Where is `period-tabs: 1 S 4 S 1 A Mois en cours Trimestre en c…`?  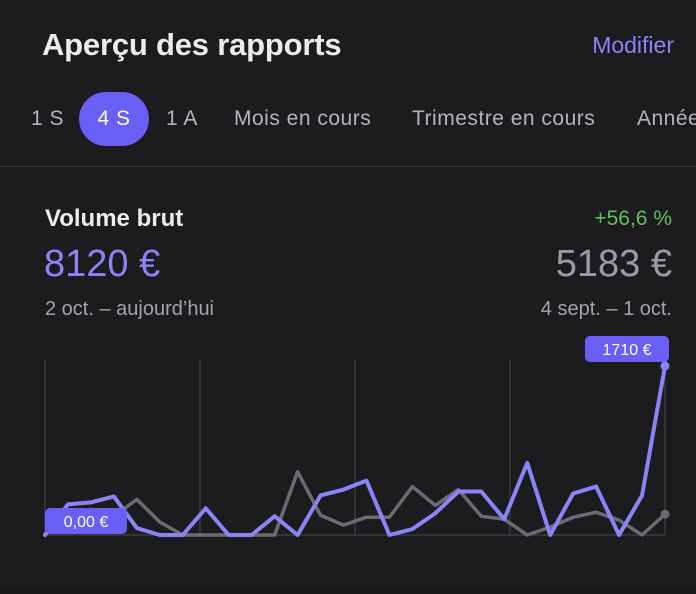 period-tabs: 1 S 4 S 1 A Mois en cours Trimestre en c… is located at coordinates (348, 119).